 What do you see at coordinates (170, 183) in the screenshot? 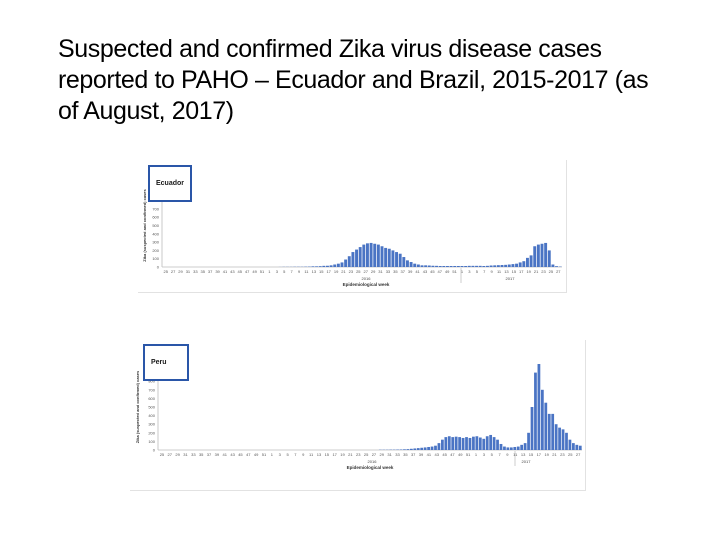
I see `ecuador-country-label: Ecuador` at bounding box center [170, 183].